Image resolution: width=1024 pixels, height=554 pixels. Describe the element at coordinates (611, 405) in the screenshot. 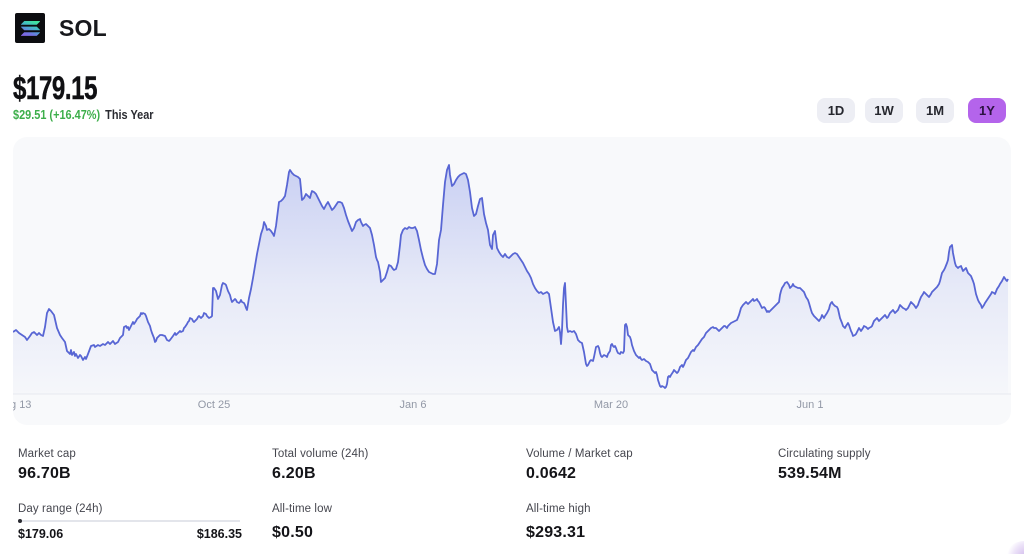

I see `svg-text: Mar 20` at that location.